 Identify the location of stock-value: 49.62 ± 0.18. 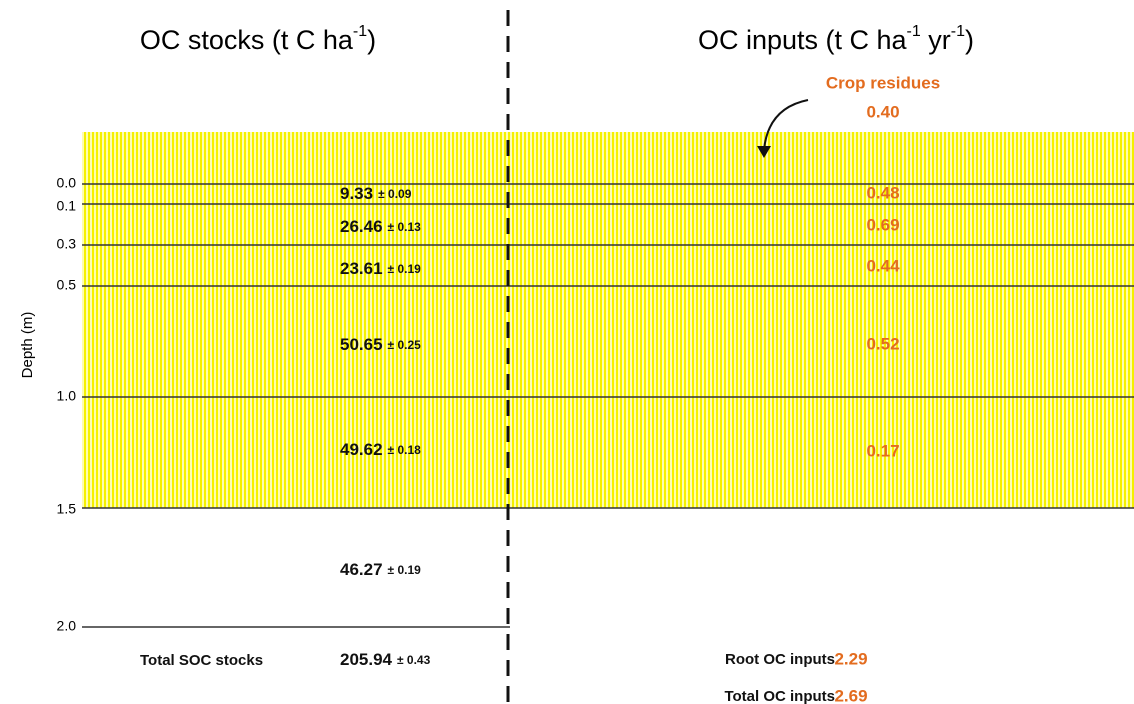
(380, 449).